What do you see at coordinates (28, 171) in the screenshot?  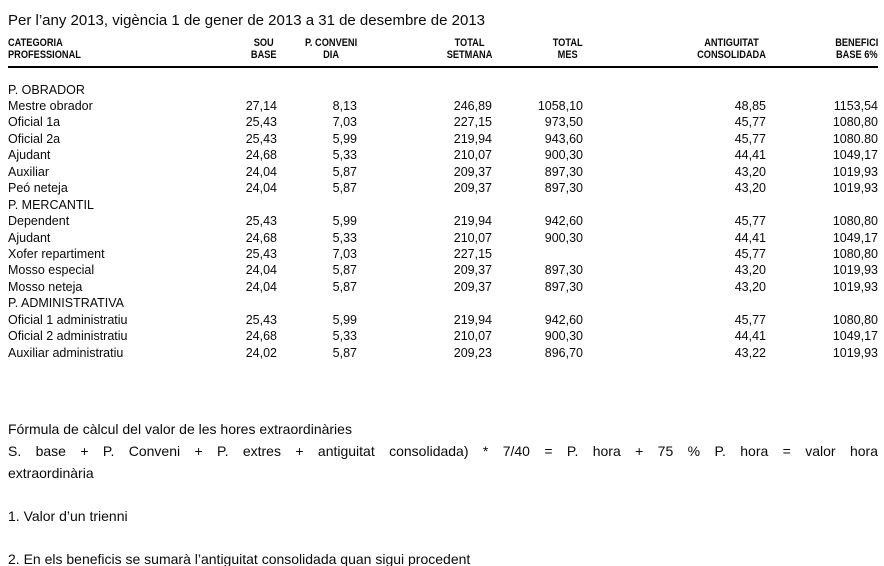 I see `category-cell: Auxiliar` at bounding box center [28, 171].